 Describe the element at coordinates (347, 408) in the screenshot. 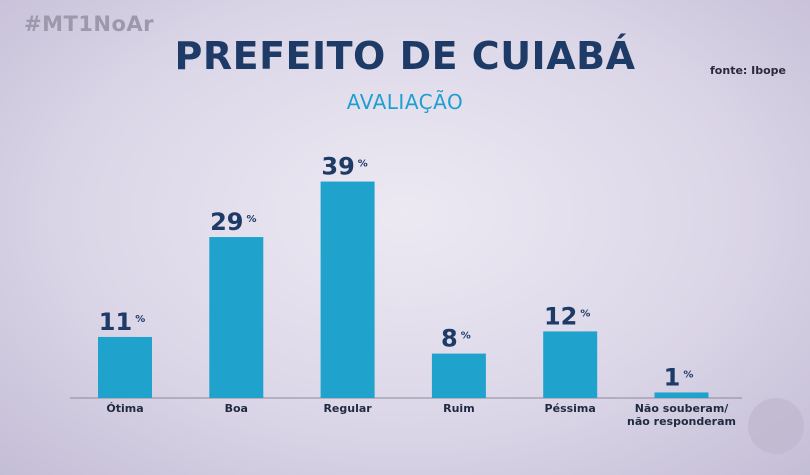

I see `tick-label: Regular` at that location.